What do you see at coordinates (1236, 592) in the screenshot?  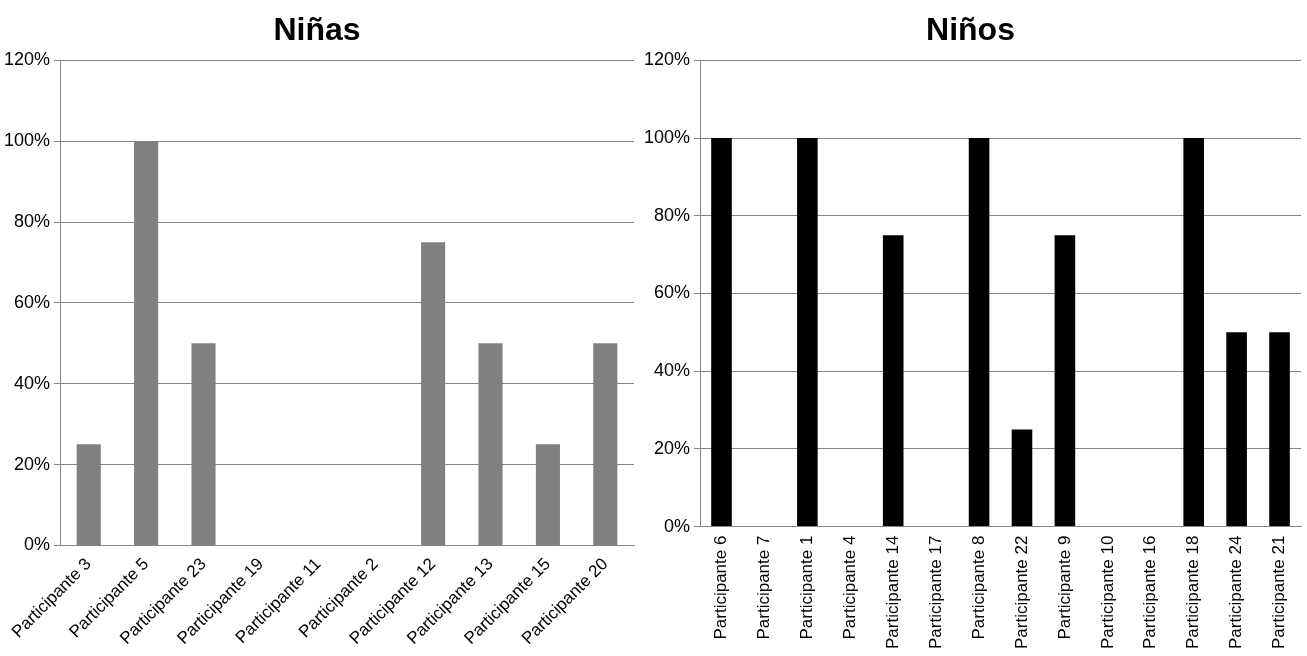 I see `x-tick-label: Participante 24` at bounding box center [1236, 592].